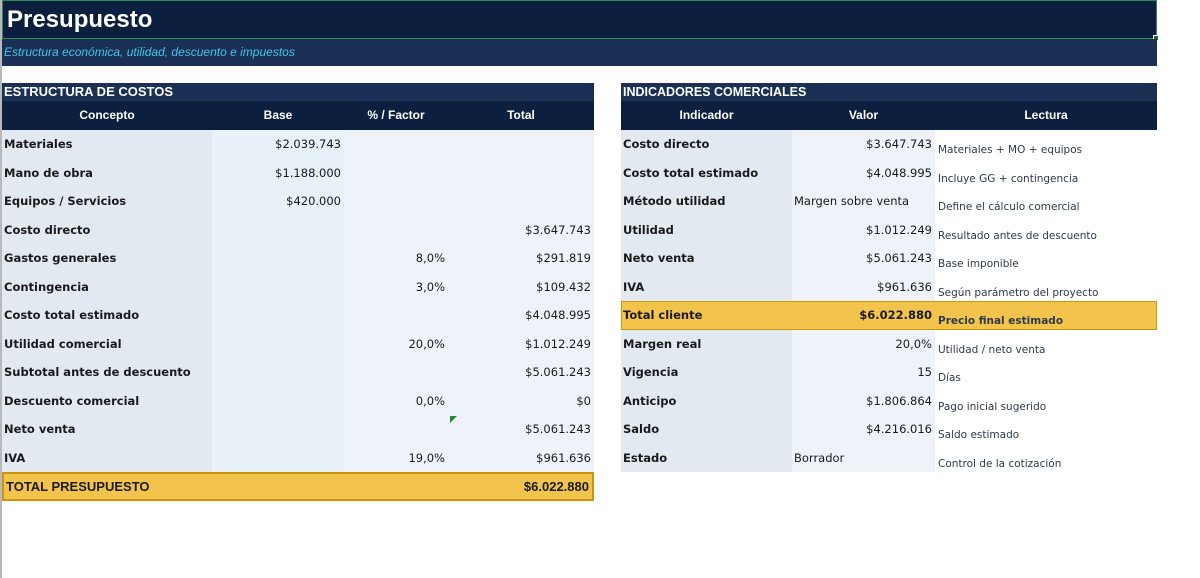  I want to click on costs-cell-base: $420.000, so click(278, 201).